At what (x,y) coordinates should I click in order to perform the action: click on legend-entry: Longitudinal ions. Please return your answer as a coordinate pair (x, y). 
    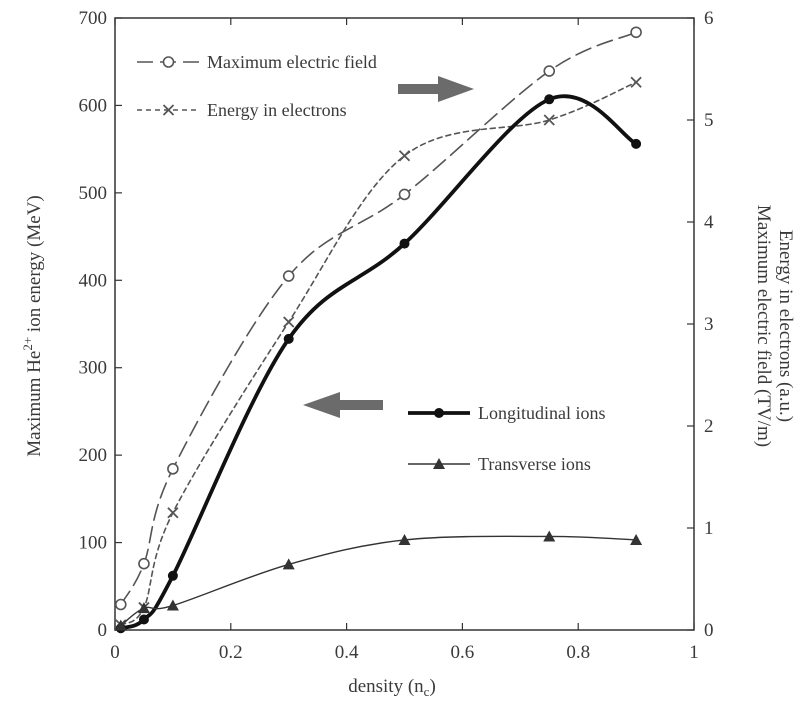
    Looking at the image, I should click on (507, 413).